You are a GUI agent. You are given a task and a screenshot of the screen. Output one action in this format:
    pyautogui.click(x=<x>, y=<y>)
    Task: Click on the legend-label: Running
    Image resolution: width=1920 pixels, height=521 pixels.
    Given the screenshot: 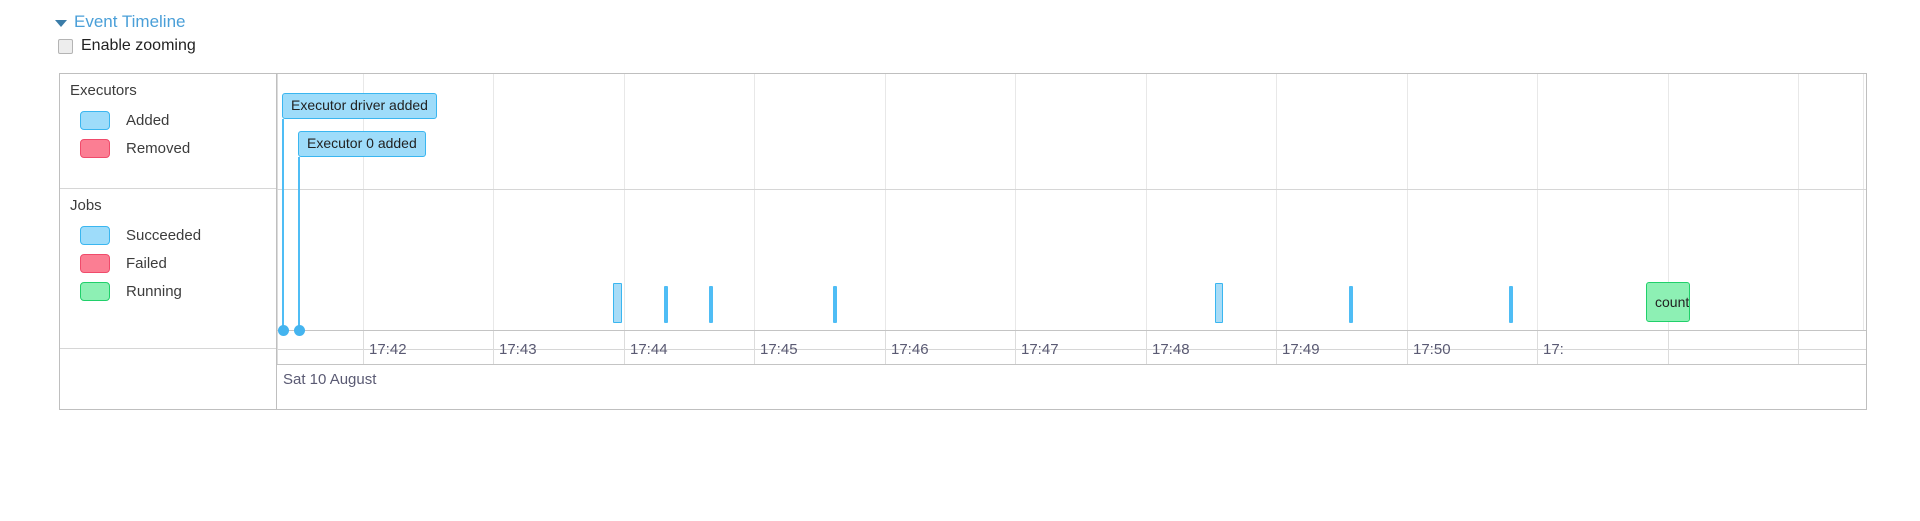 What is the action you would take?
    pyautogui.click(x=154, y=291)
    